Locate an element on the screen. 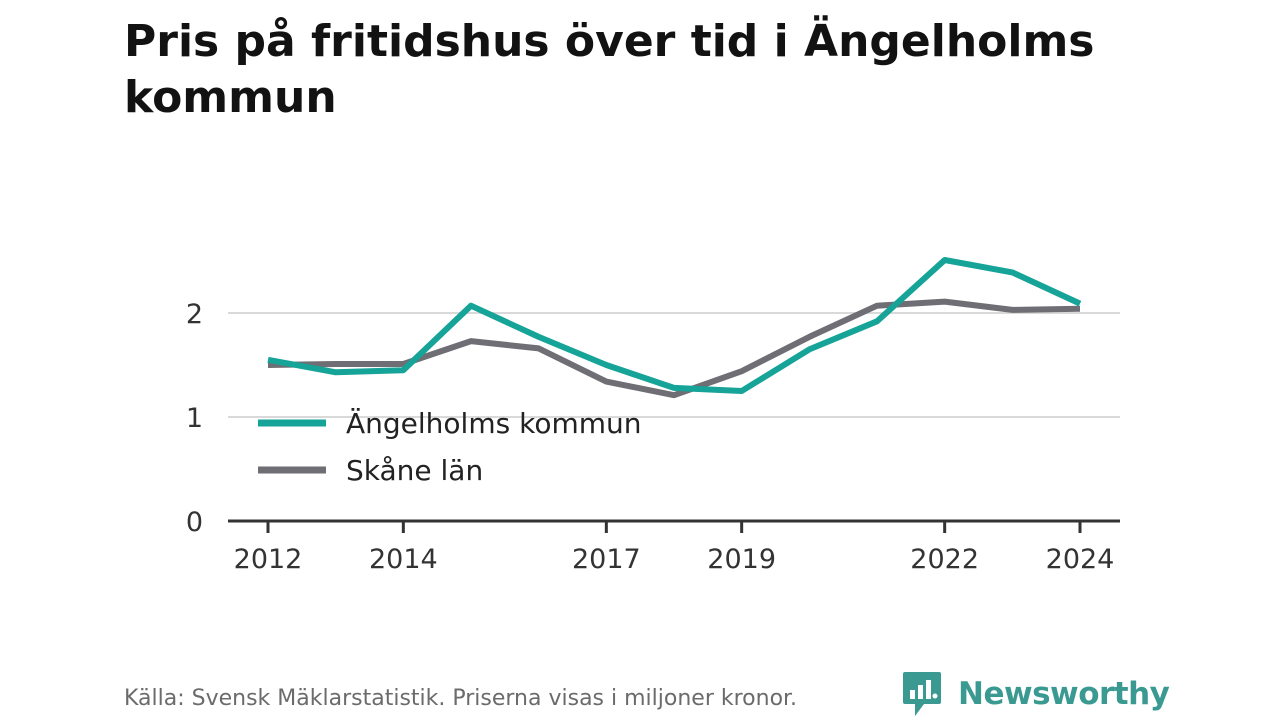 The height and width of the screenshot is (720, 1280). legend-label: Ängelholms kommun is located at coordinates (494, 423).